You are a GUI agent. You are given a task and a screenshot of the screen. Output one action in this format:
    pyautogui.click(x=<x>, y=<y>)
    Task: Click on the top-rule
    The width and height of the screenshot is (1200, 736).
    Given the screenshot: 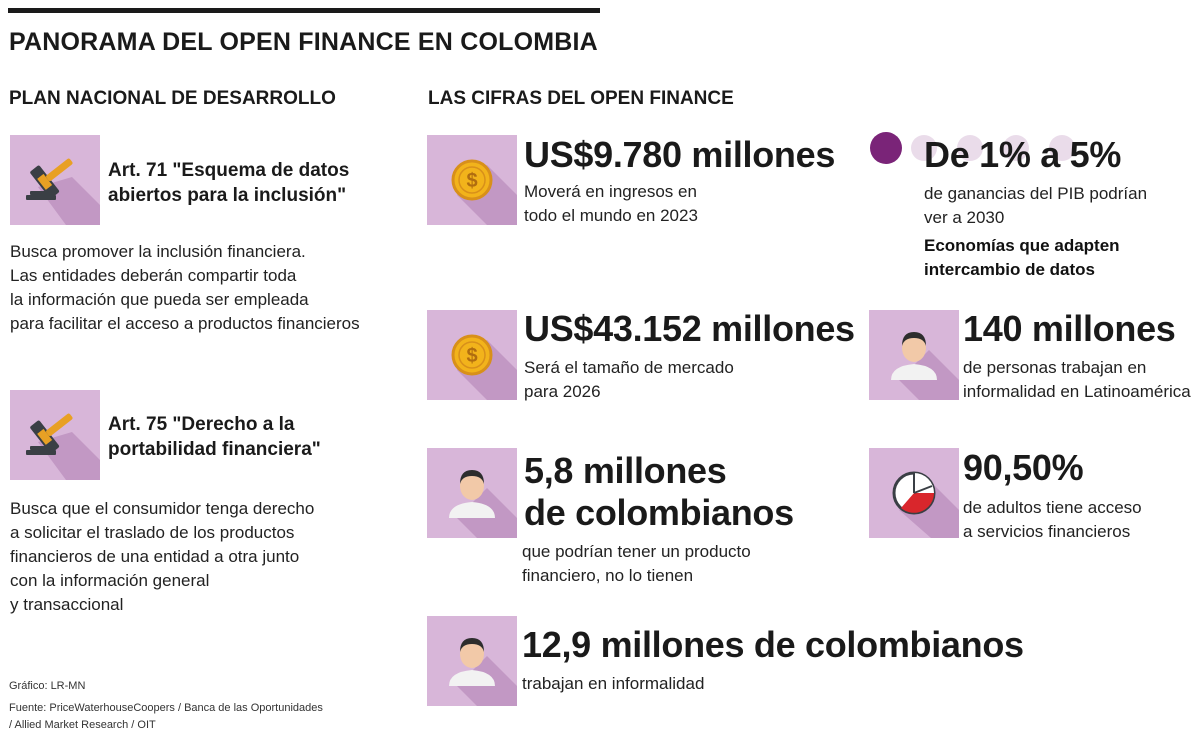 What is the action you would take?
    pyautogui.click(x=304, y=10)
    